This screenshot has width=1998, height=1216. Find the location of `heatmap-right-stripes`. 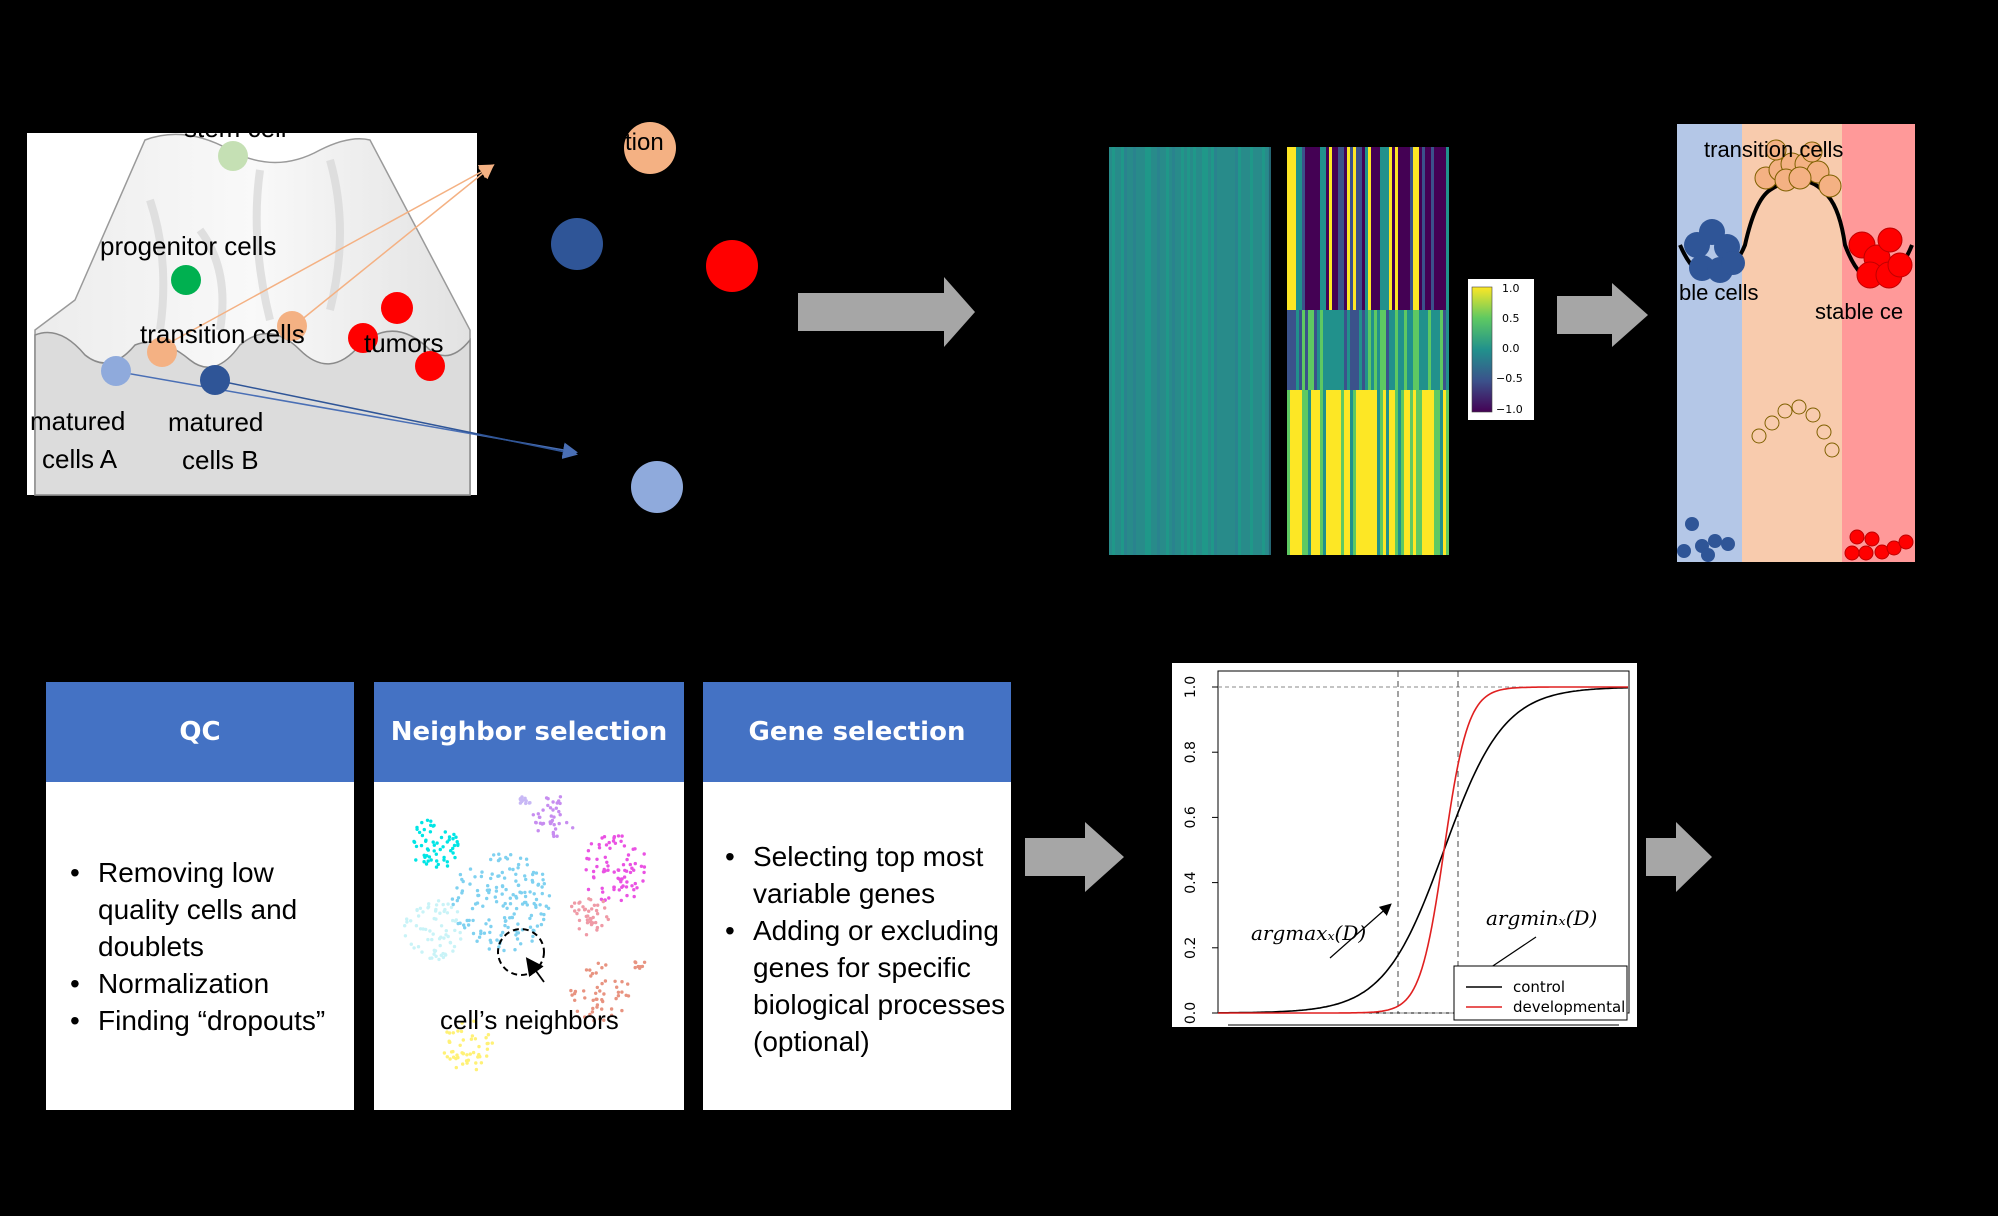

heatmap-right-stripes is located at coordinates (1368, 351).